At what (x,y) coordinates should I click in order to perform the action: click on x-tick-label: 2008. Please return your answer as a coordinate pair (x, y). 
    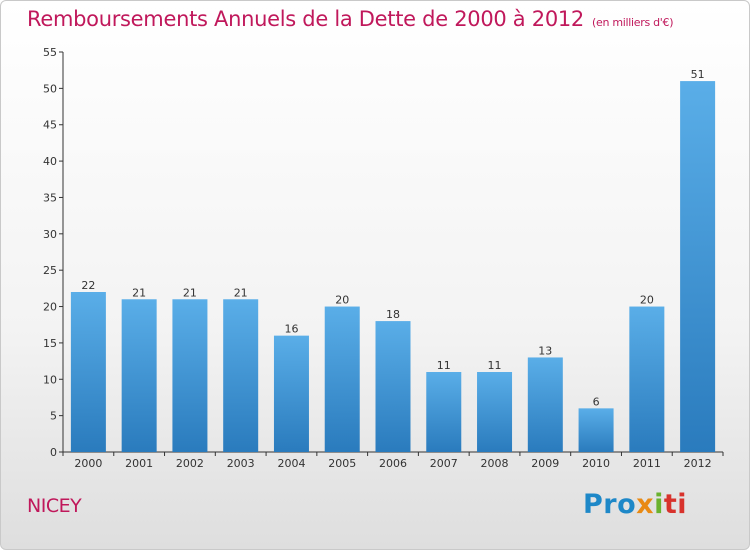
    Looking at the image, I should click on (495, 463).